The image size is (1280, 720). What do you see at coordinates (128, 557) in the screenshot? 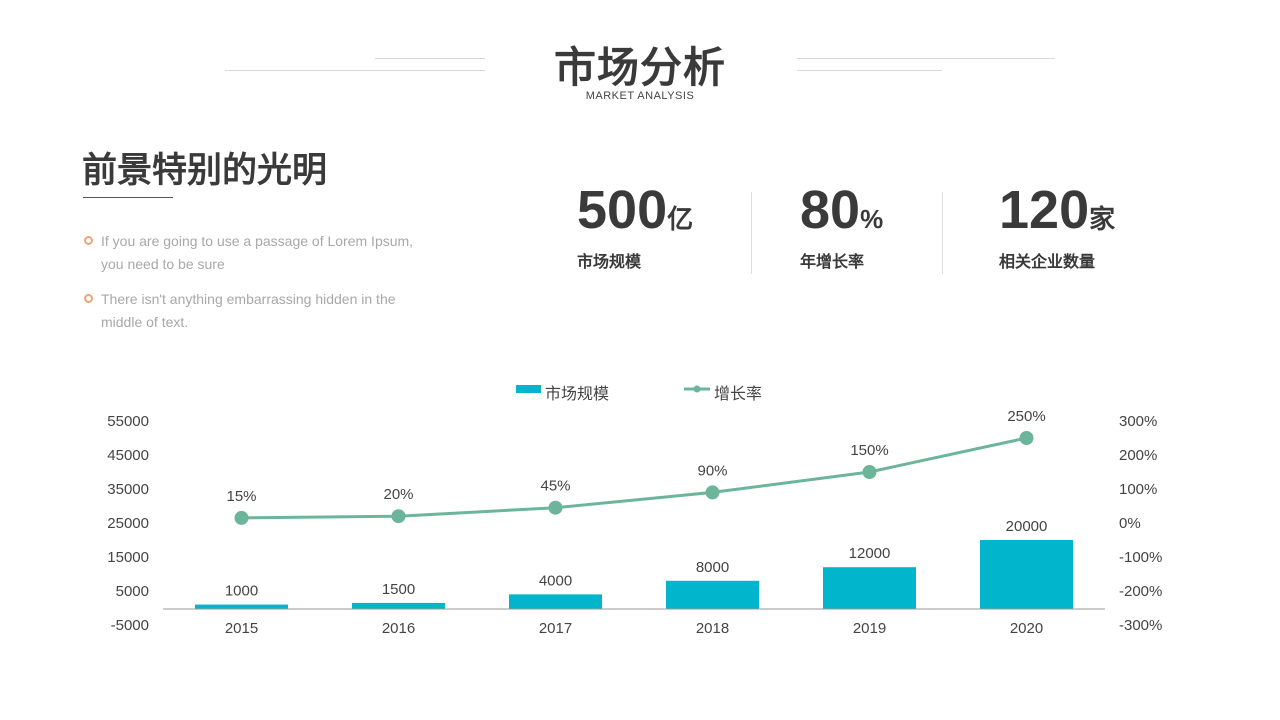
I see `y-left-tick-label: 15000` at bounding box center [128, 557].